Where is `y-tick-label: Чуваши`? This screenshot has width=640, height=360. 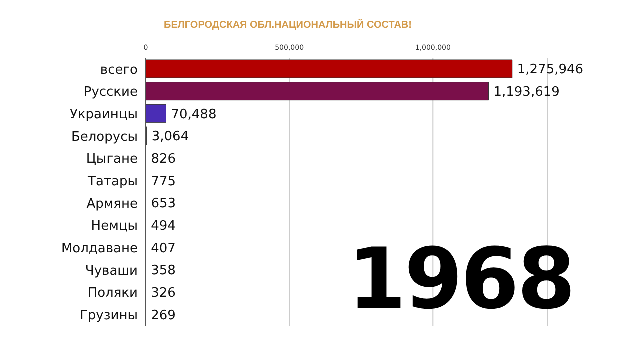
y-tick-label: Чуваши is located at coordinates (111, 271).